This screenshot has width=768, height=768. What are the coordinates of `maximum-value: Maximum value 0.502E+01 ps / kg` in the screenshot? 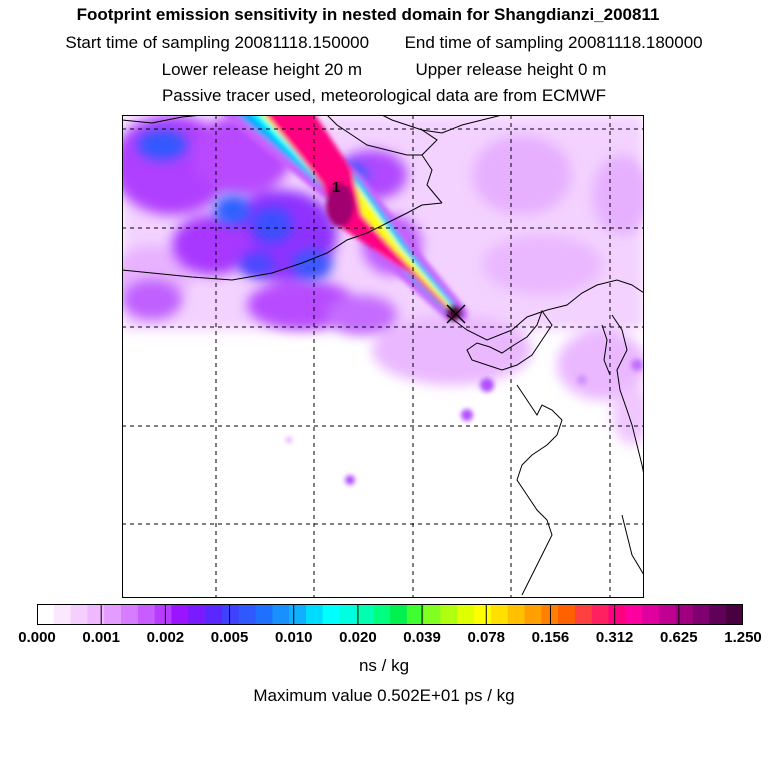 It's located at (384, 695).